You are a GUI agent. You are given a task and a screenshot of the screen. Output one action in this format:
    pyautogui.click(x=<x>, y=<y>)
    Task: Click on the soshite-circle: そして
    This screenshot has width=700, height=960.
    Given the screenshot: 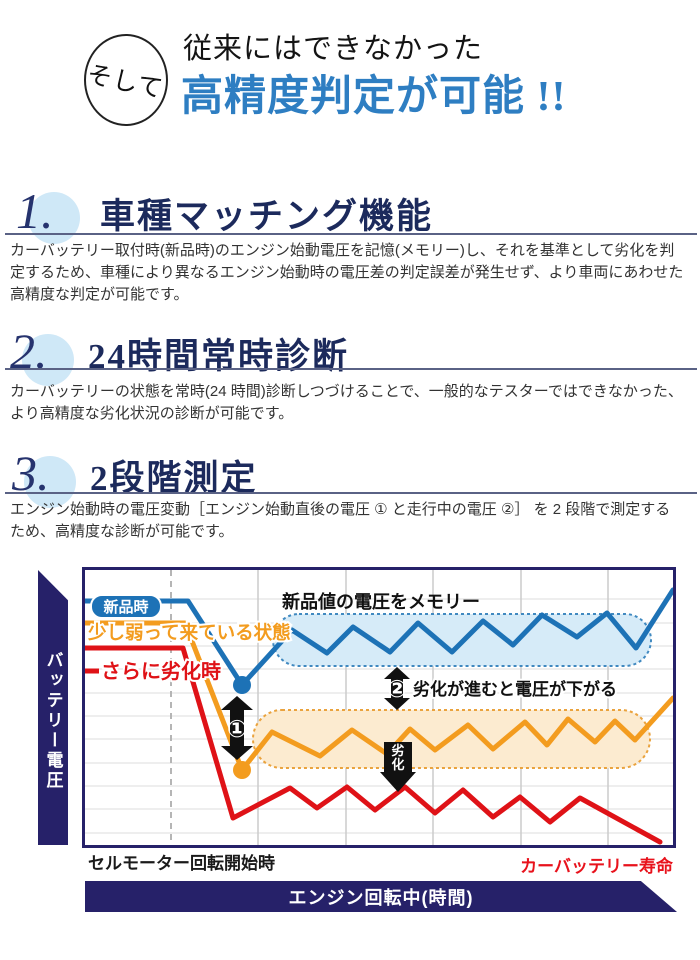 What is the action you would take?
    pyautogui.click(x=126, y=80)
    